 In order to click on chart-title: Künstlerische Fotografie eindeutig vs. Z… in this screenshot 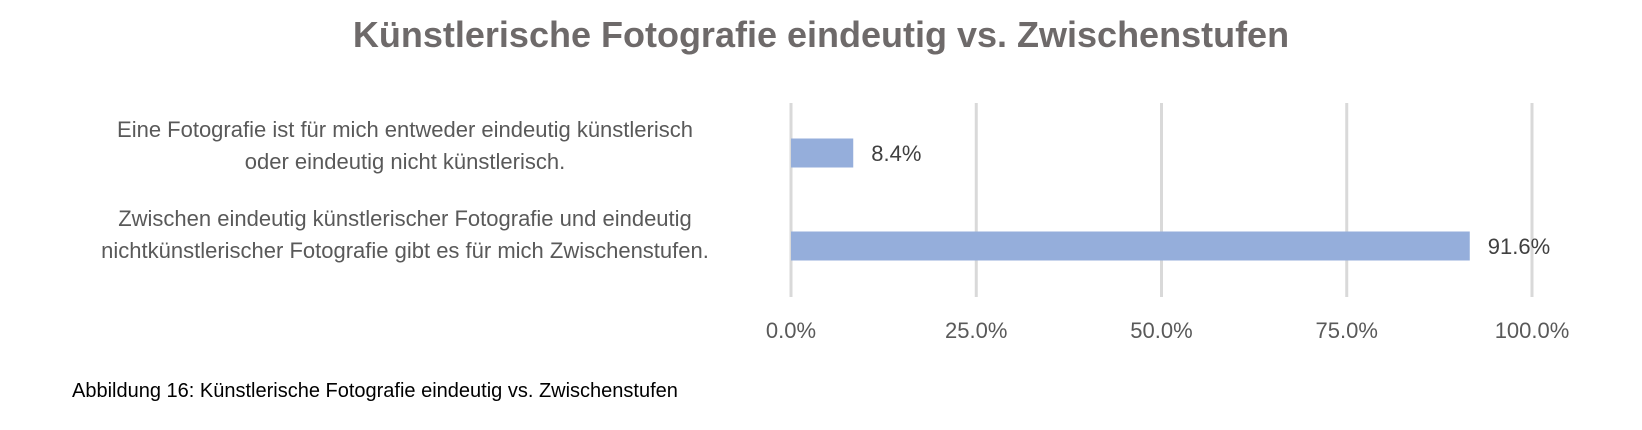, I will do `click(821, 34)`.